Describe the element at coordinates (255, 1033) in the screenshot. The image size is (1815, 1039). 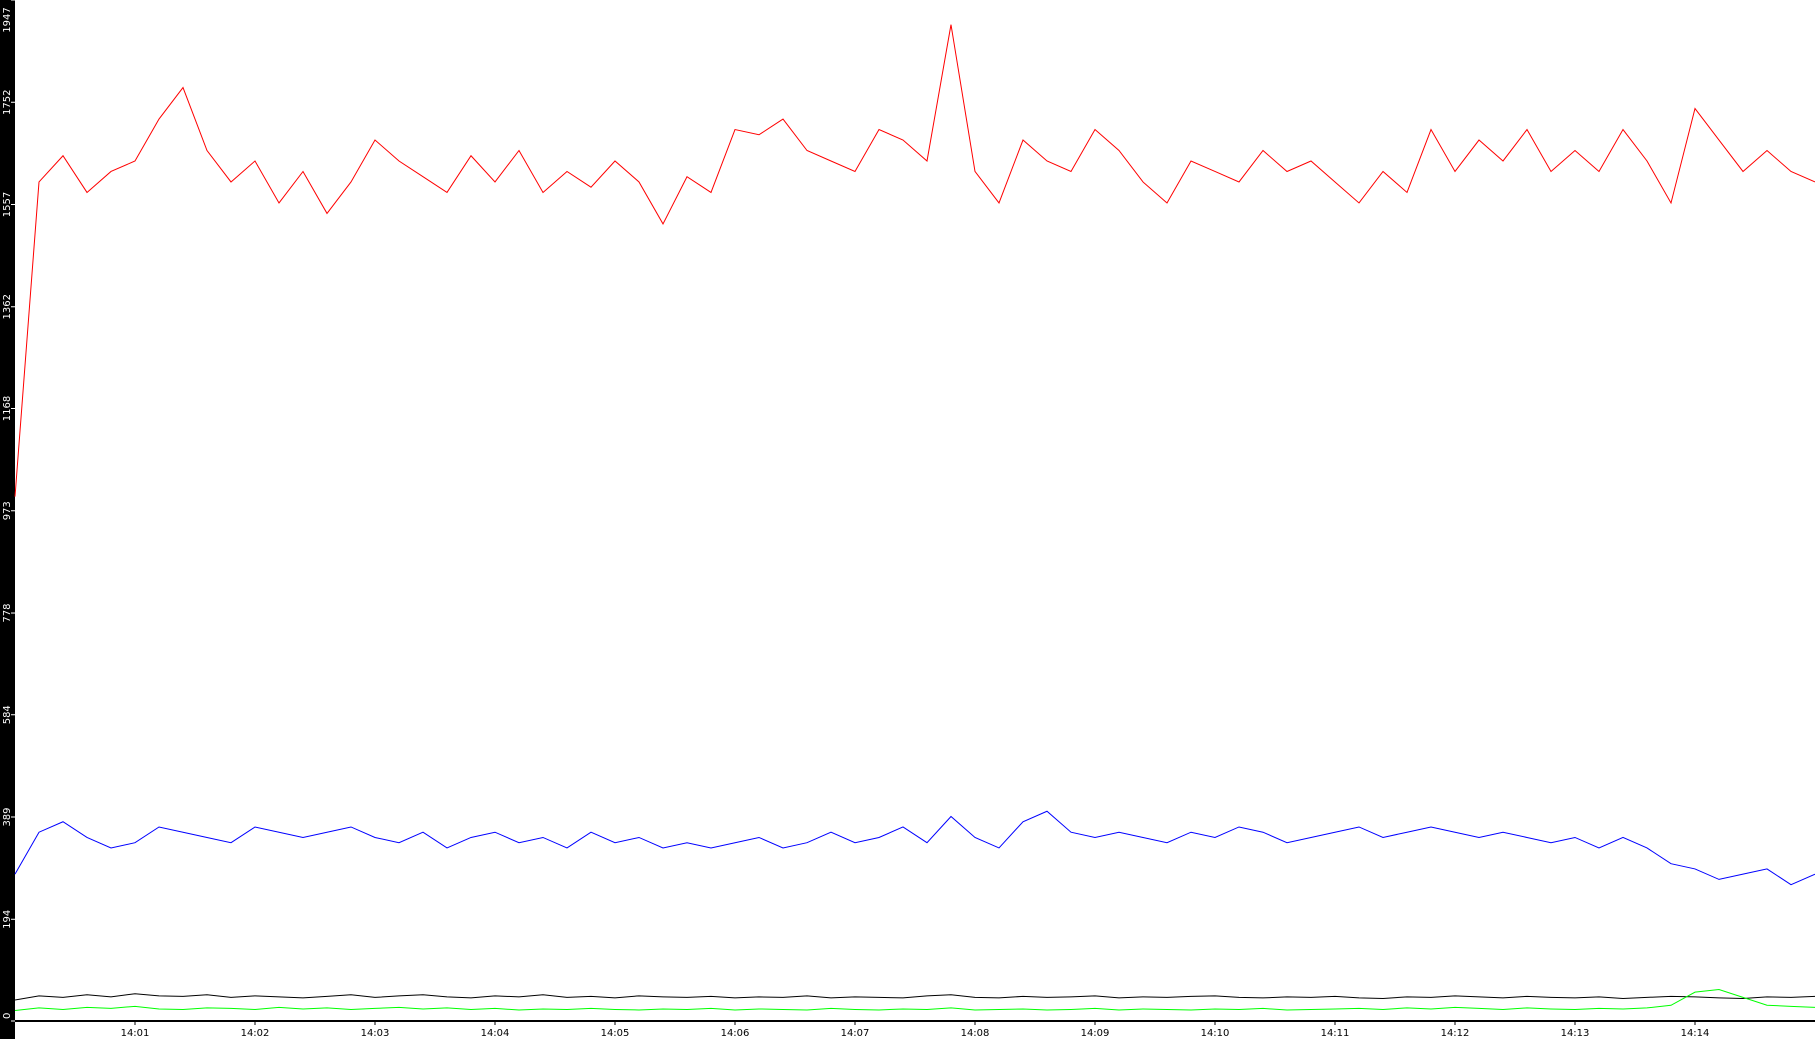
I see `x-tick-label: 14:02` at that location.